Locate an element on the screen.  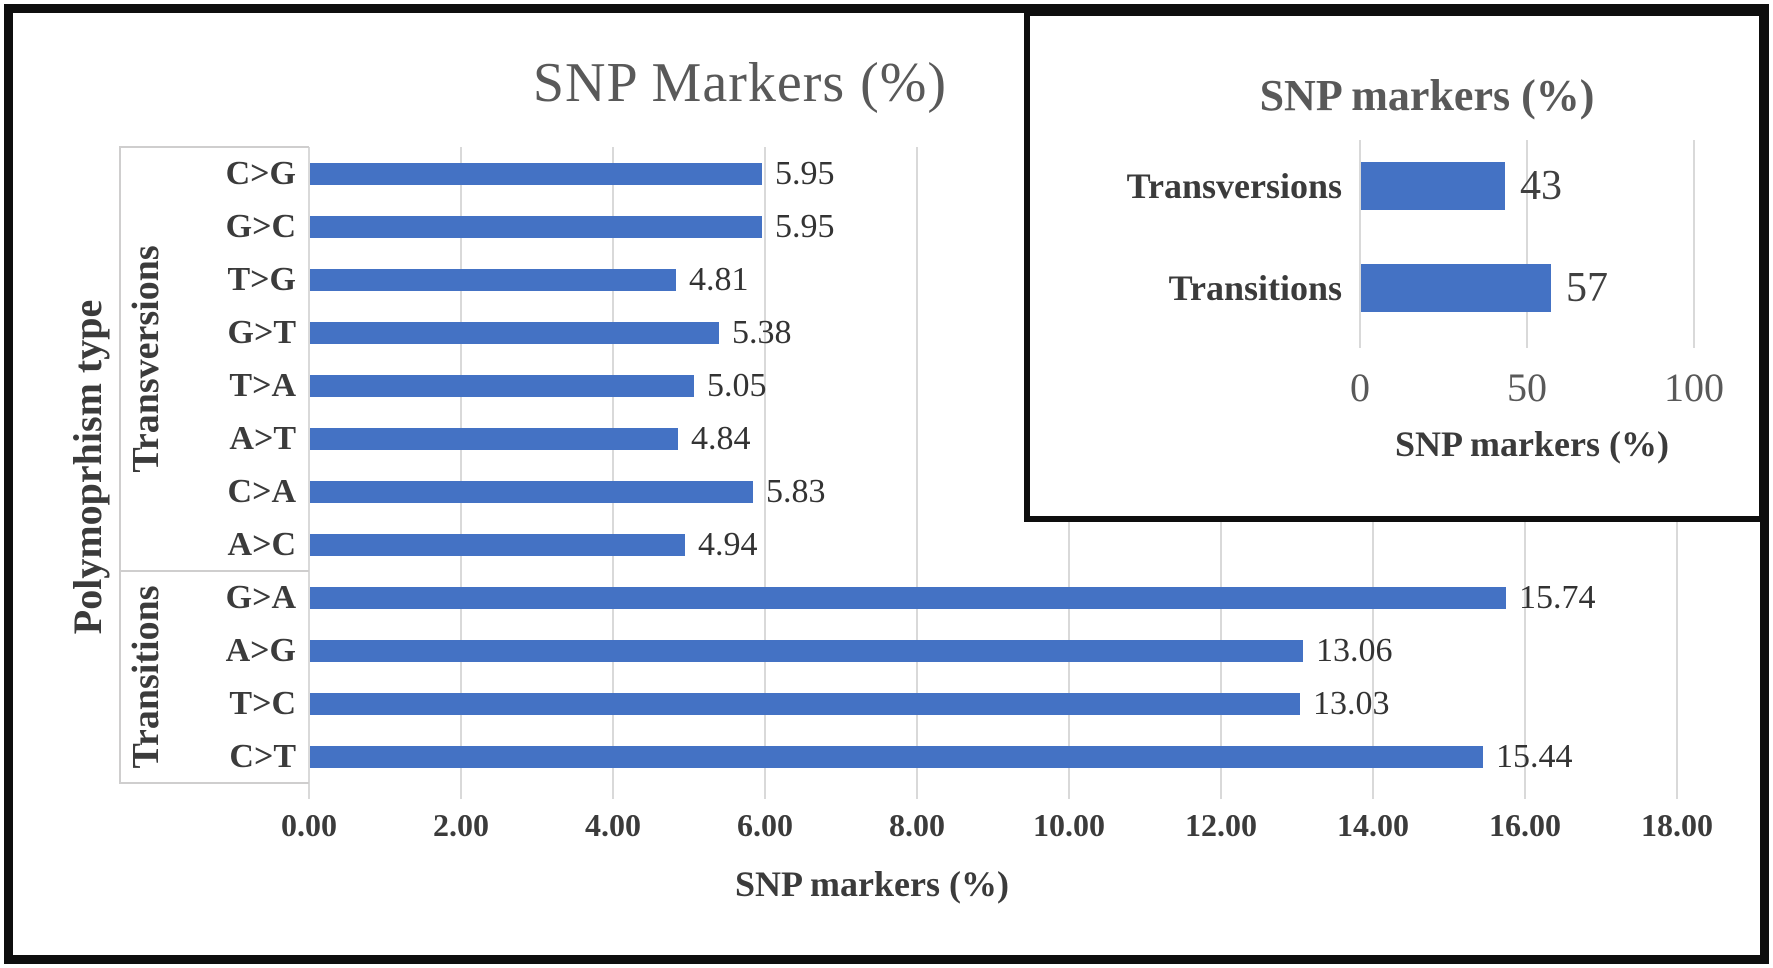
bar-data-label: 13.06 is located at coordinates (1354, 650).